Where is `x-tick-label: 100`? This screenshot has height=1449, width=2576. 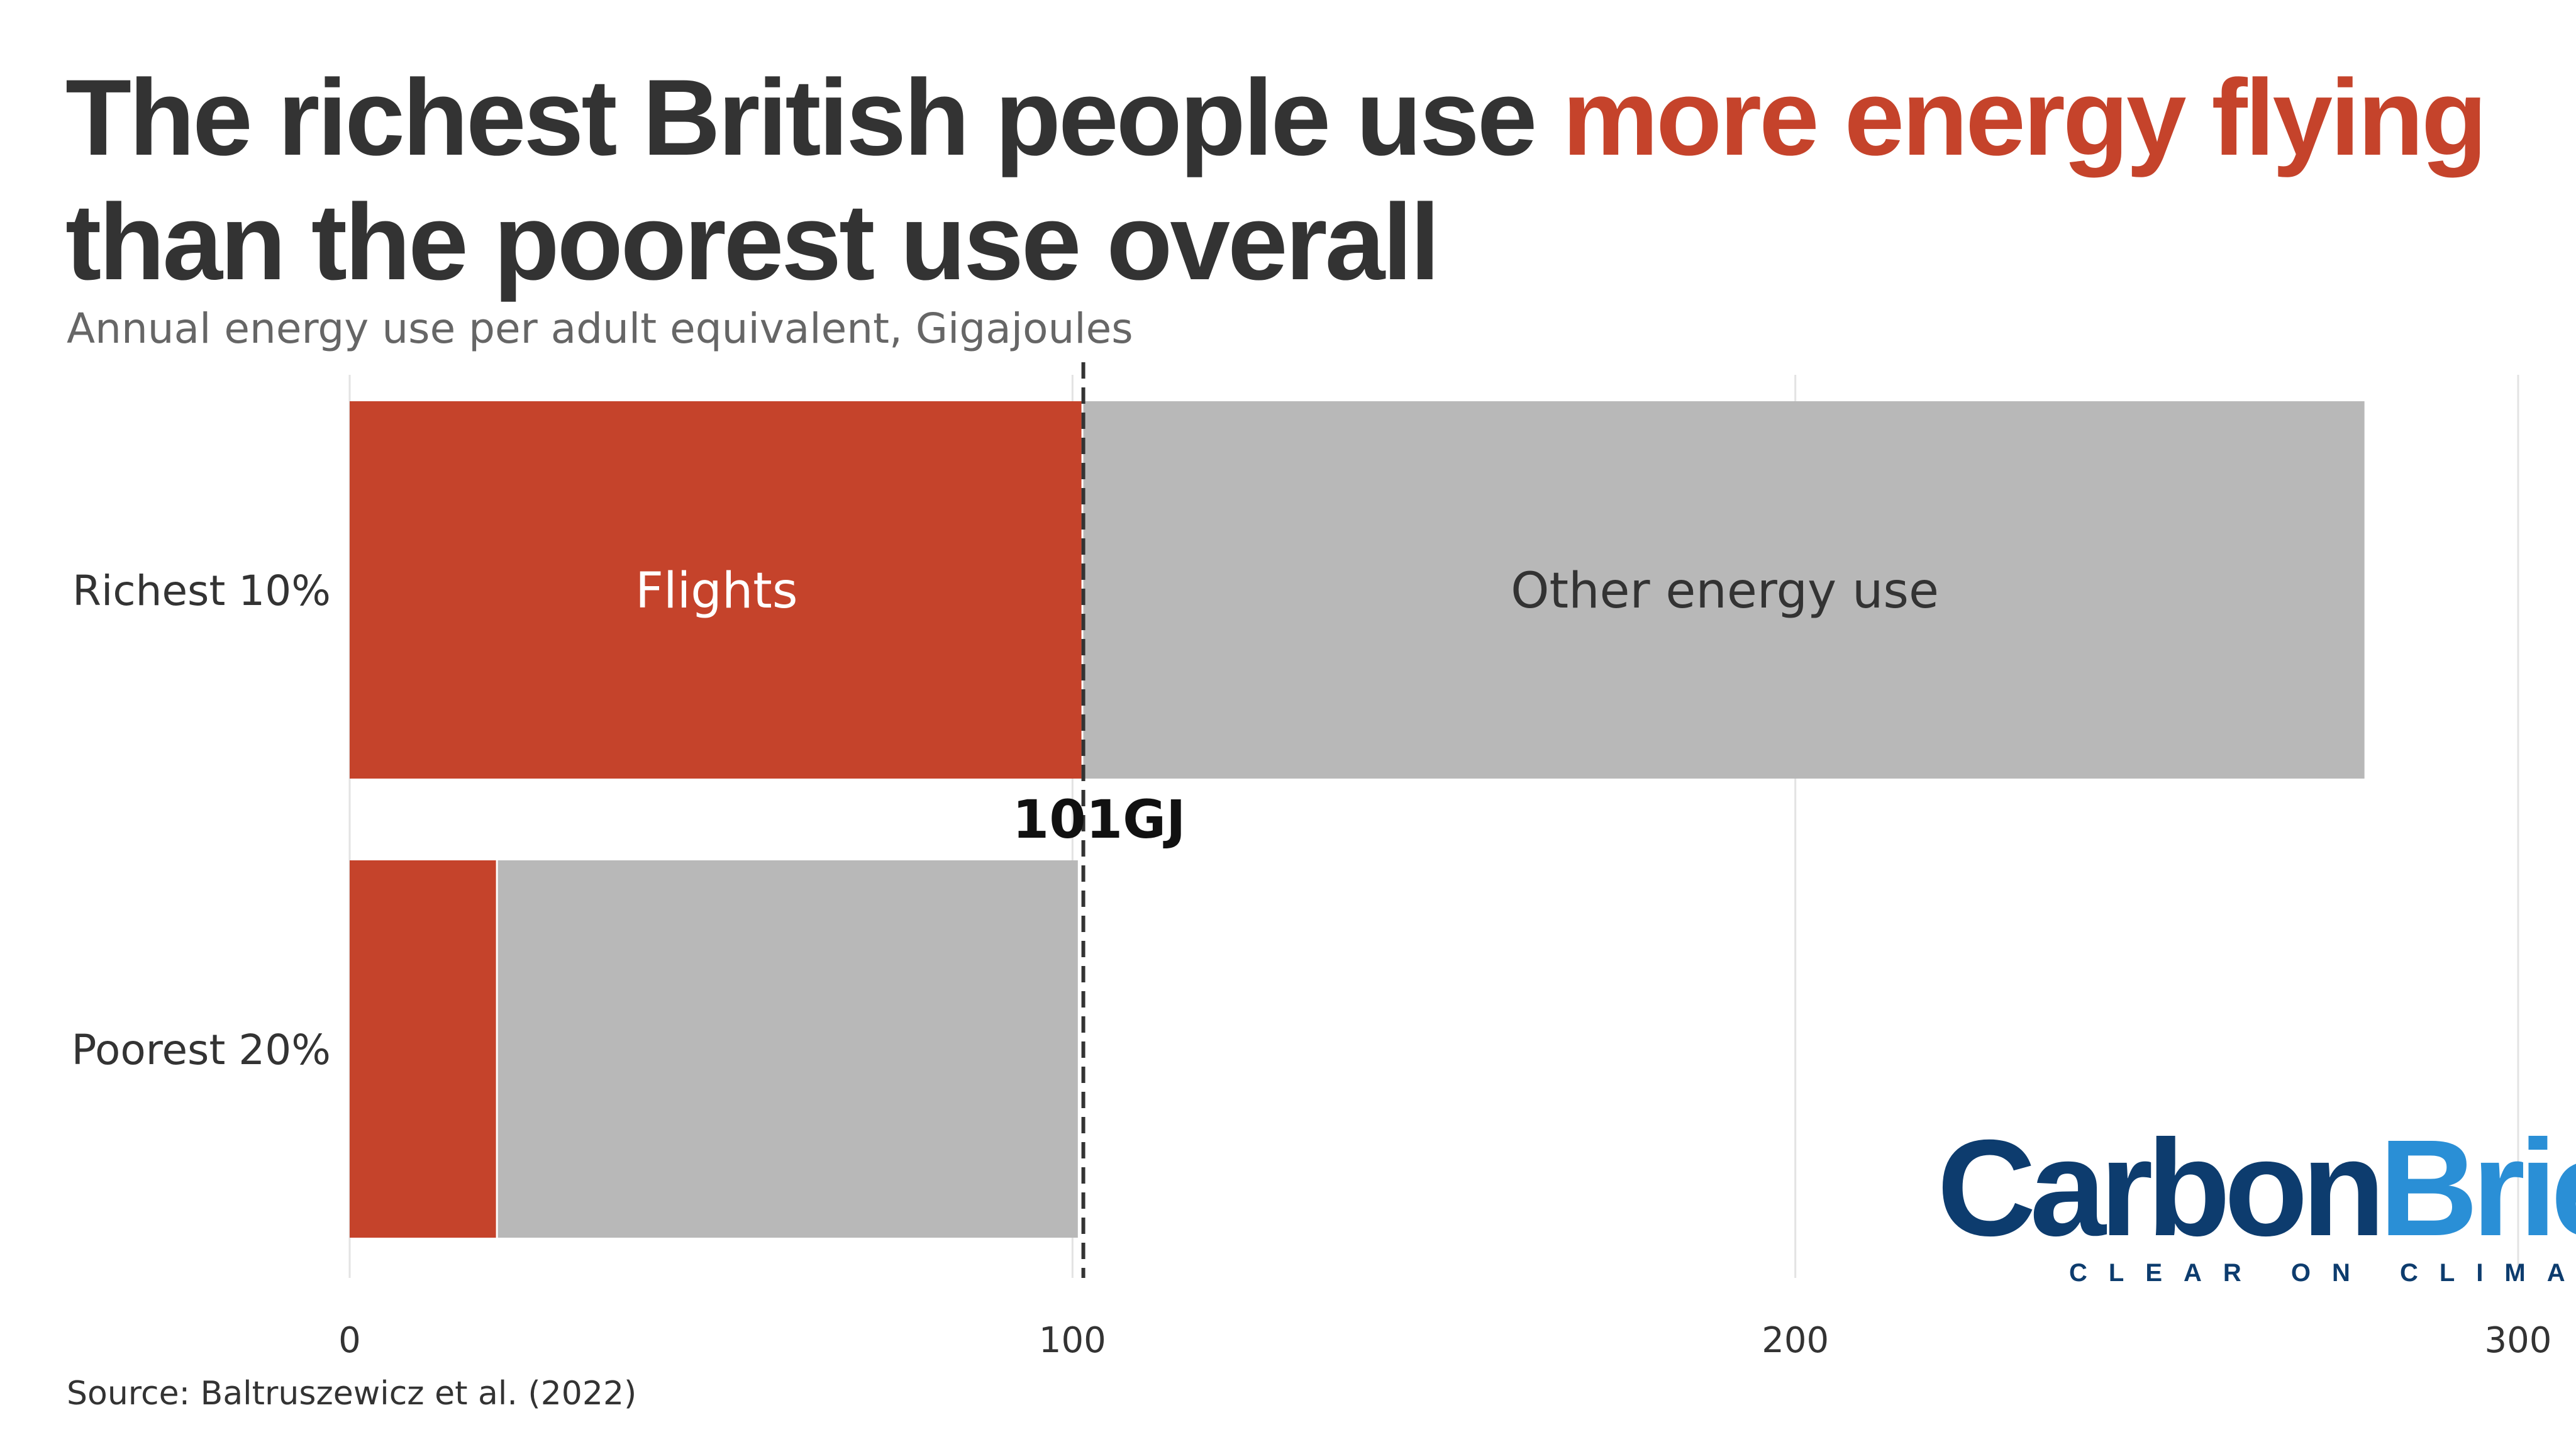
x-tick-label: 100 is located at coordinates (1072, 1340).